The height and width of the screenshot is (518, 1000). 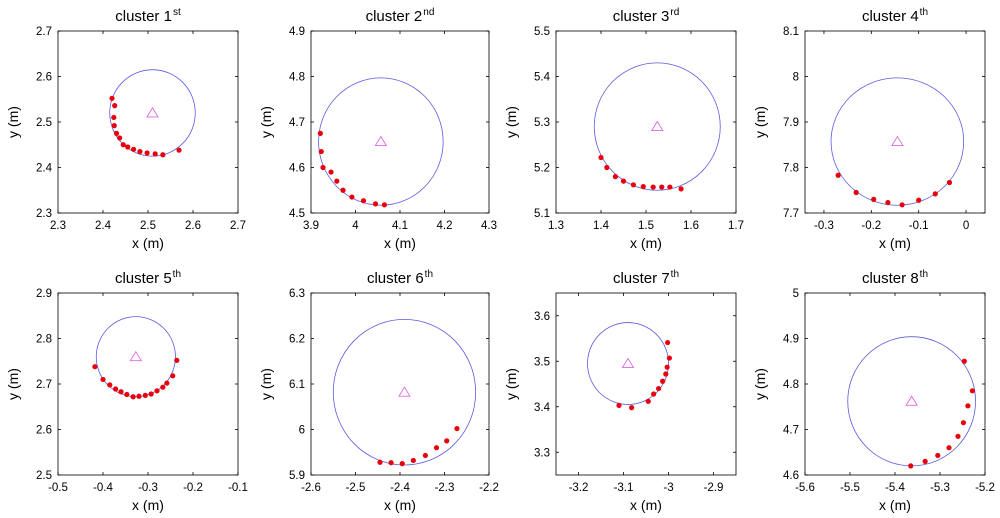 I want to click on chart-title: cluster 7th, so click(x=646, y=278).